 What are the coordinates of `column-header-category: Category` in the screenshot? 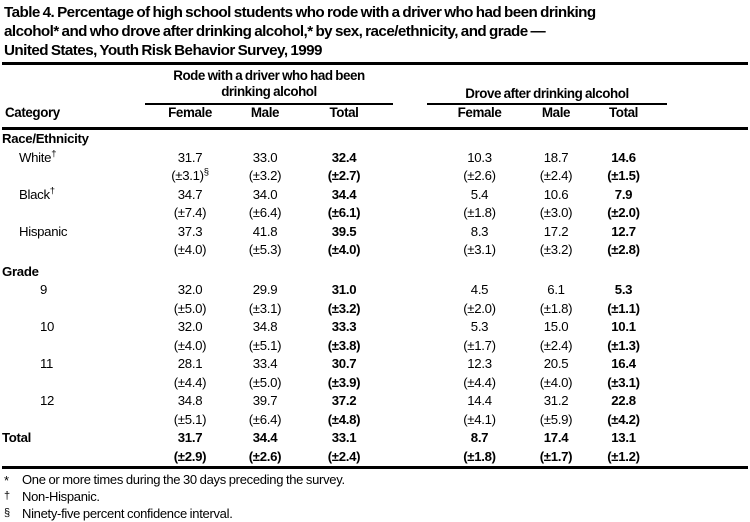 It's located at (32, 112).